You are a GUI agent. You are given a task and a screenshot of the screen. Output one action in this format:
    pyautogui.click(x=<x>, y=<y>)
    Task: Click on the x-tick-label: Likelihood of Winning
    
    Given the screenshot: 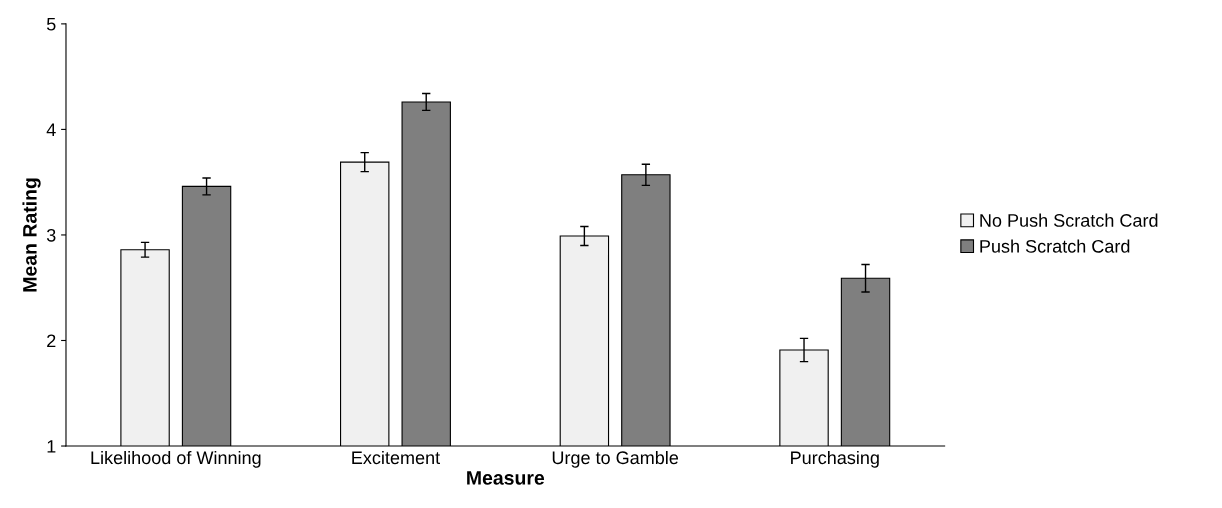 What is the action you would take?
    pyautogui.click(x=176, y=459)
    